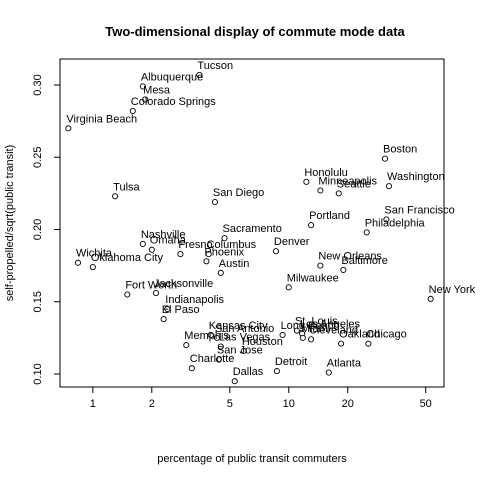  What do you see at coordinates (344, 364) in the screenshot?
I see `point-label: Atlanta` at bounding box center [344, 364].